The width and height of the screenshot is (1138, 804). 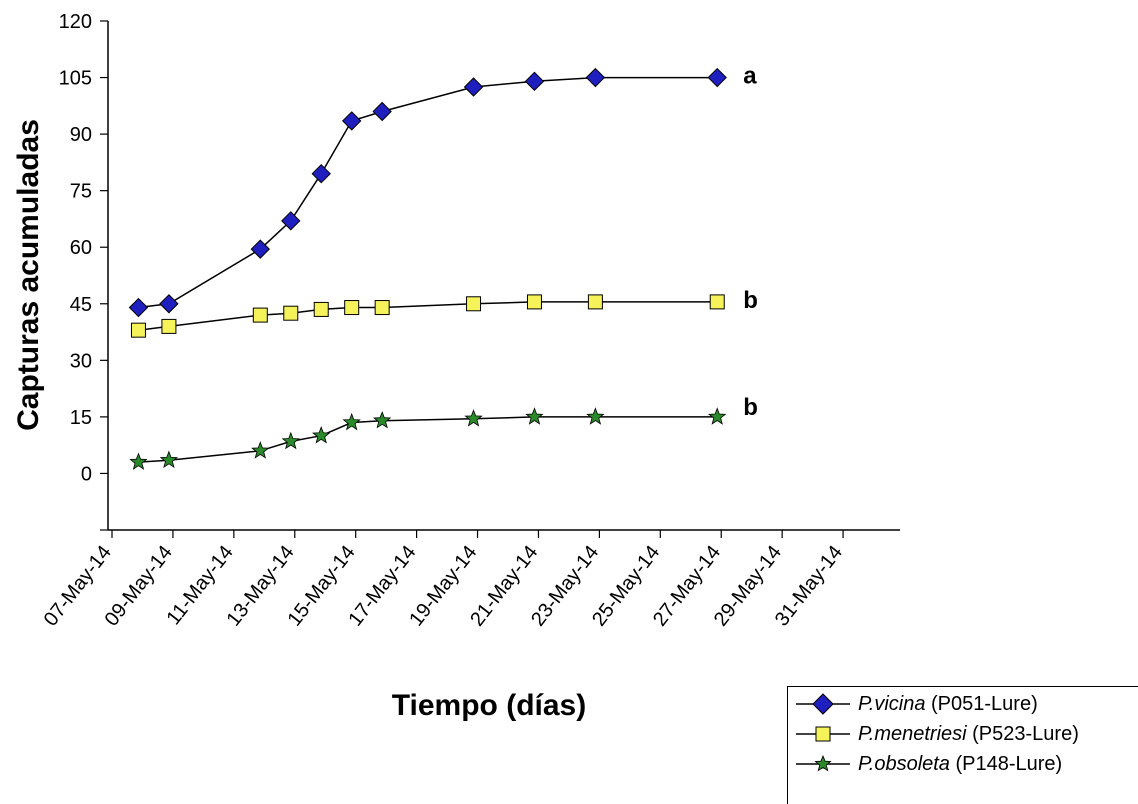 I want to click on y-tick-label: 0, so click(x=86, y=474).